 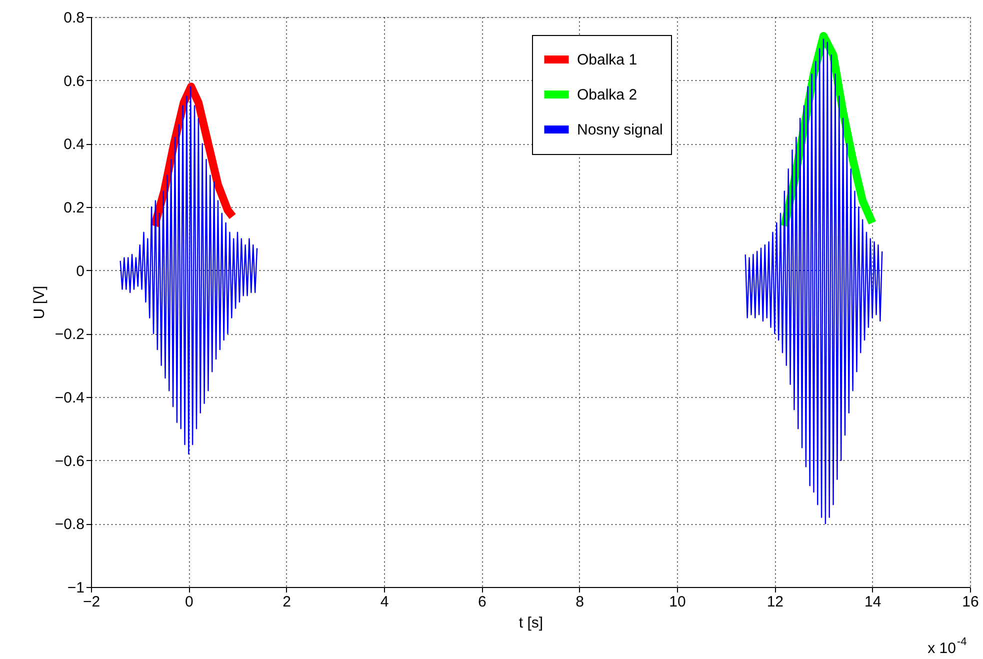 What do you see at coordinates (39, 303) in the screenshot?
I see `y-axis-title: U [V]` at bounding box center [39, 303].